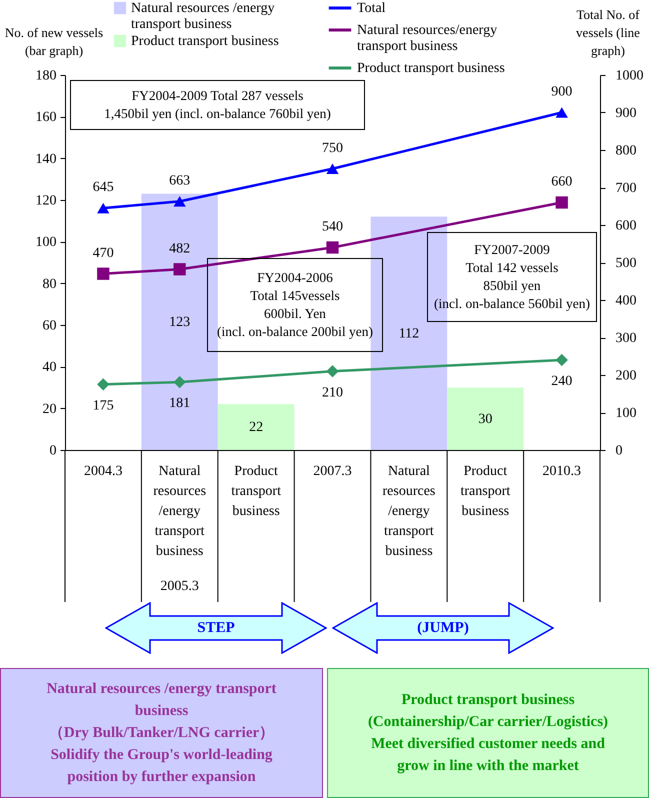 Image resolution: width=649 pixels, height=798 pixels. What do you see at coordinates (409, 334) in the screenshot?
I see `data-label: 112` at bounding box center [409, 334].